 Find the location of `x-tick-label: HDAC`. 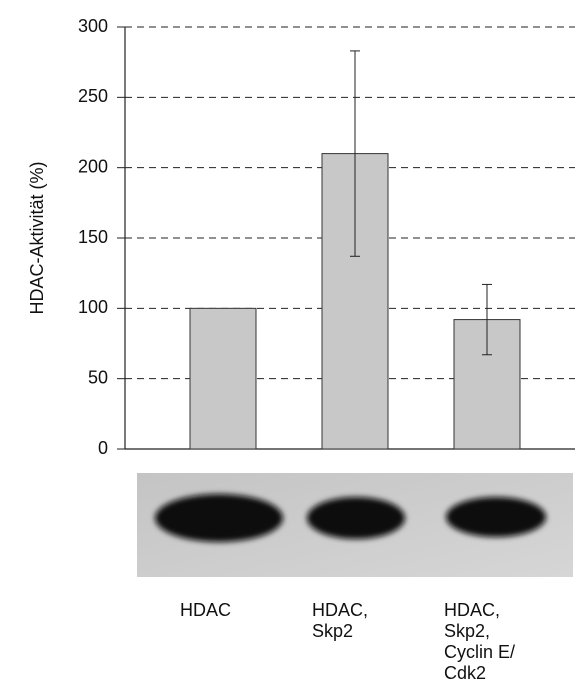

x-tick-label: HDAC is located at coordinates (205, 610).